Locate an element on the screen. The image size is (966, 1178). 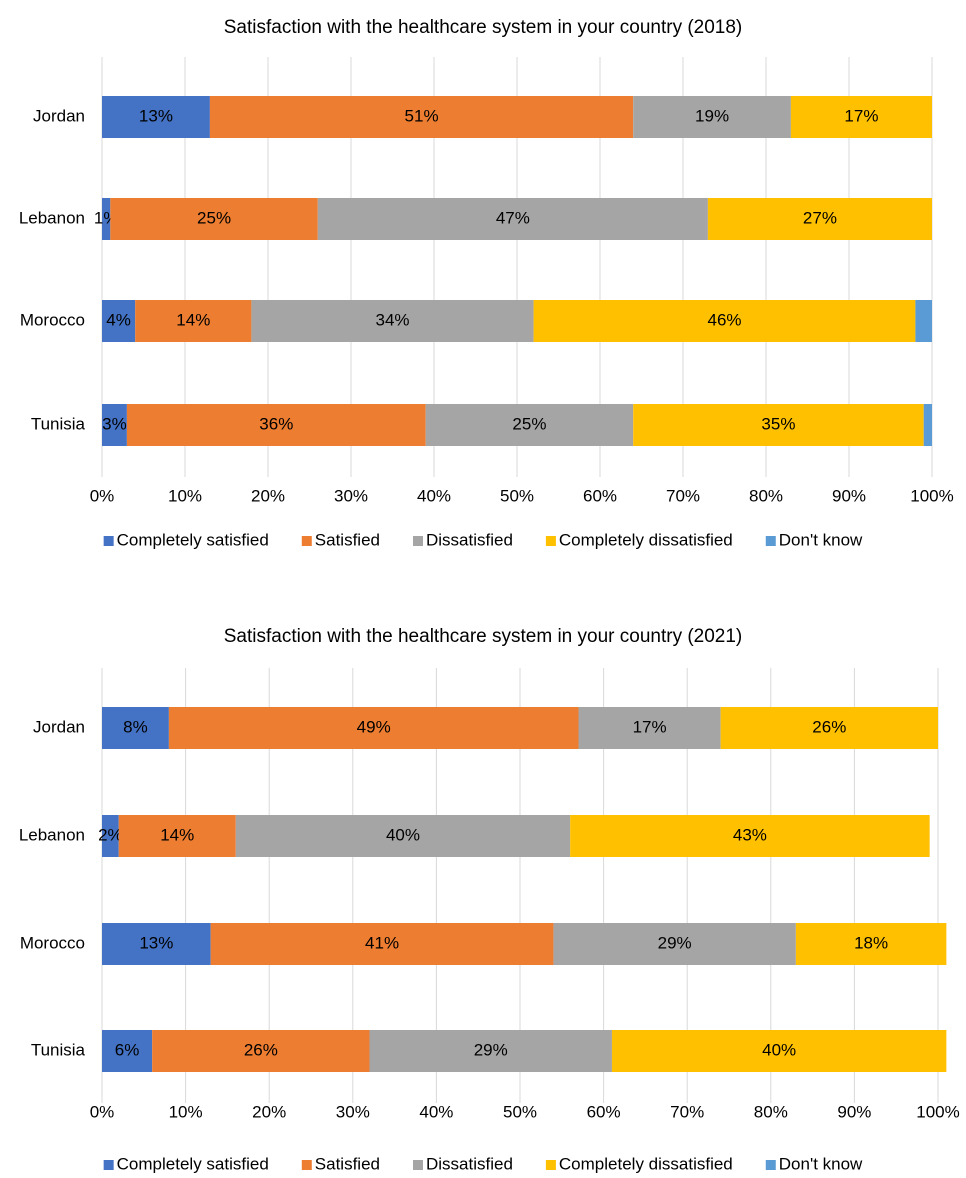
data-label: 27% is located at coordinates (820, 217).